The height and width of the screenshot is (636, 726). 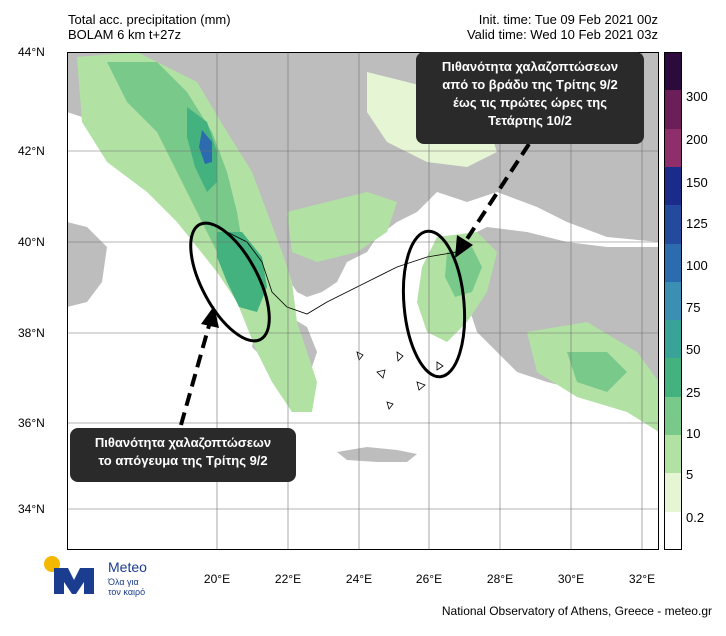 I want to click on lat-label-38: 38°N, so click(x=31, y=333).